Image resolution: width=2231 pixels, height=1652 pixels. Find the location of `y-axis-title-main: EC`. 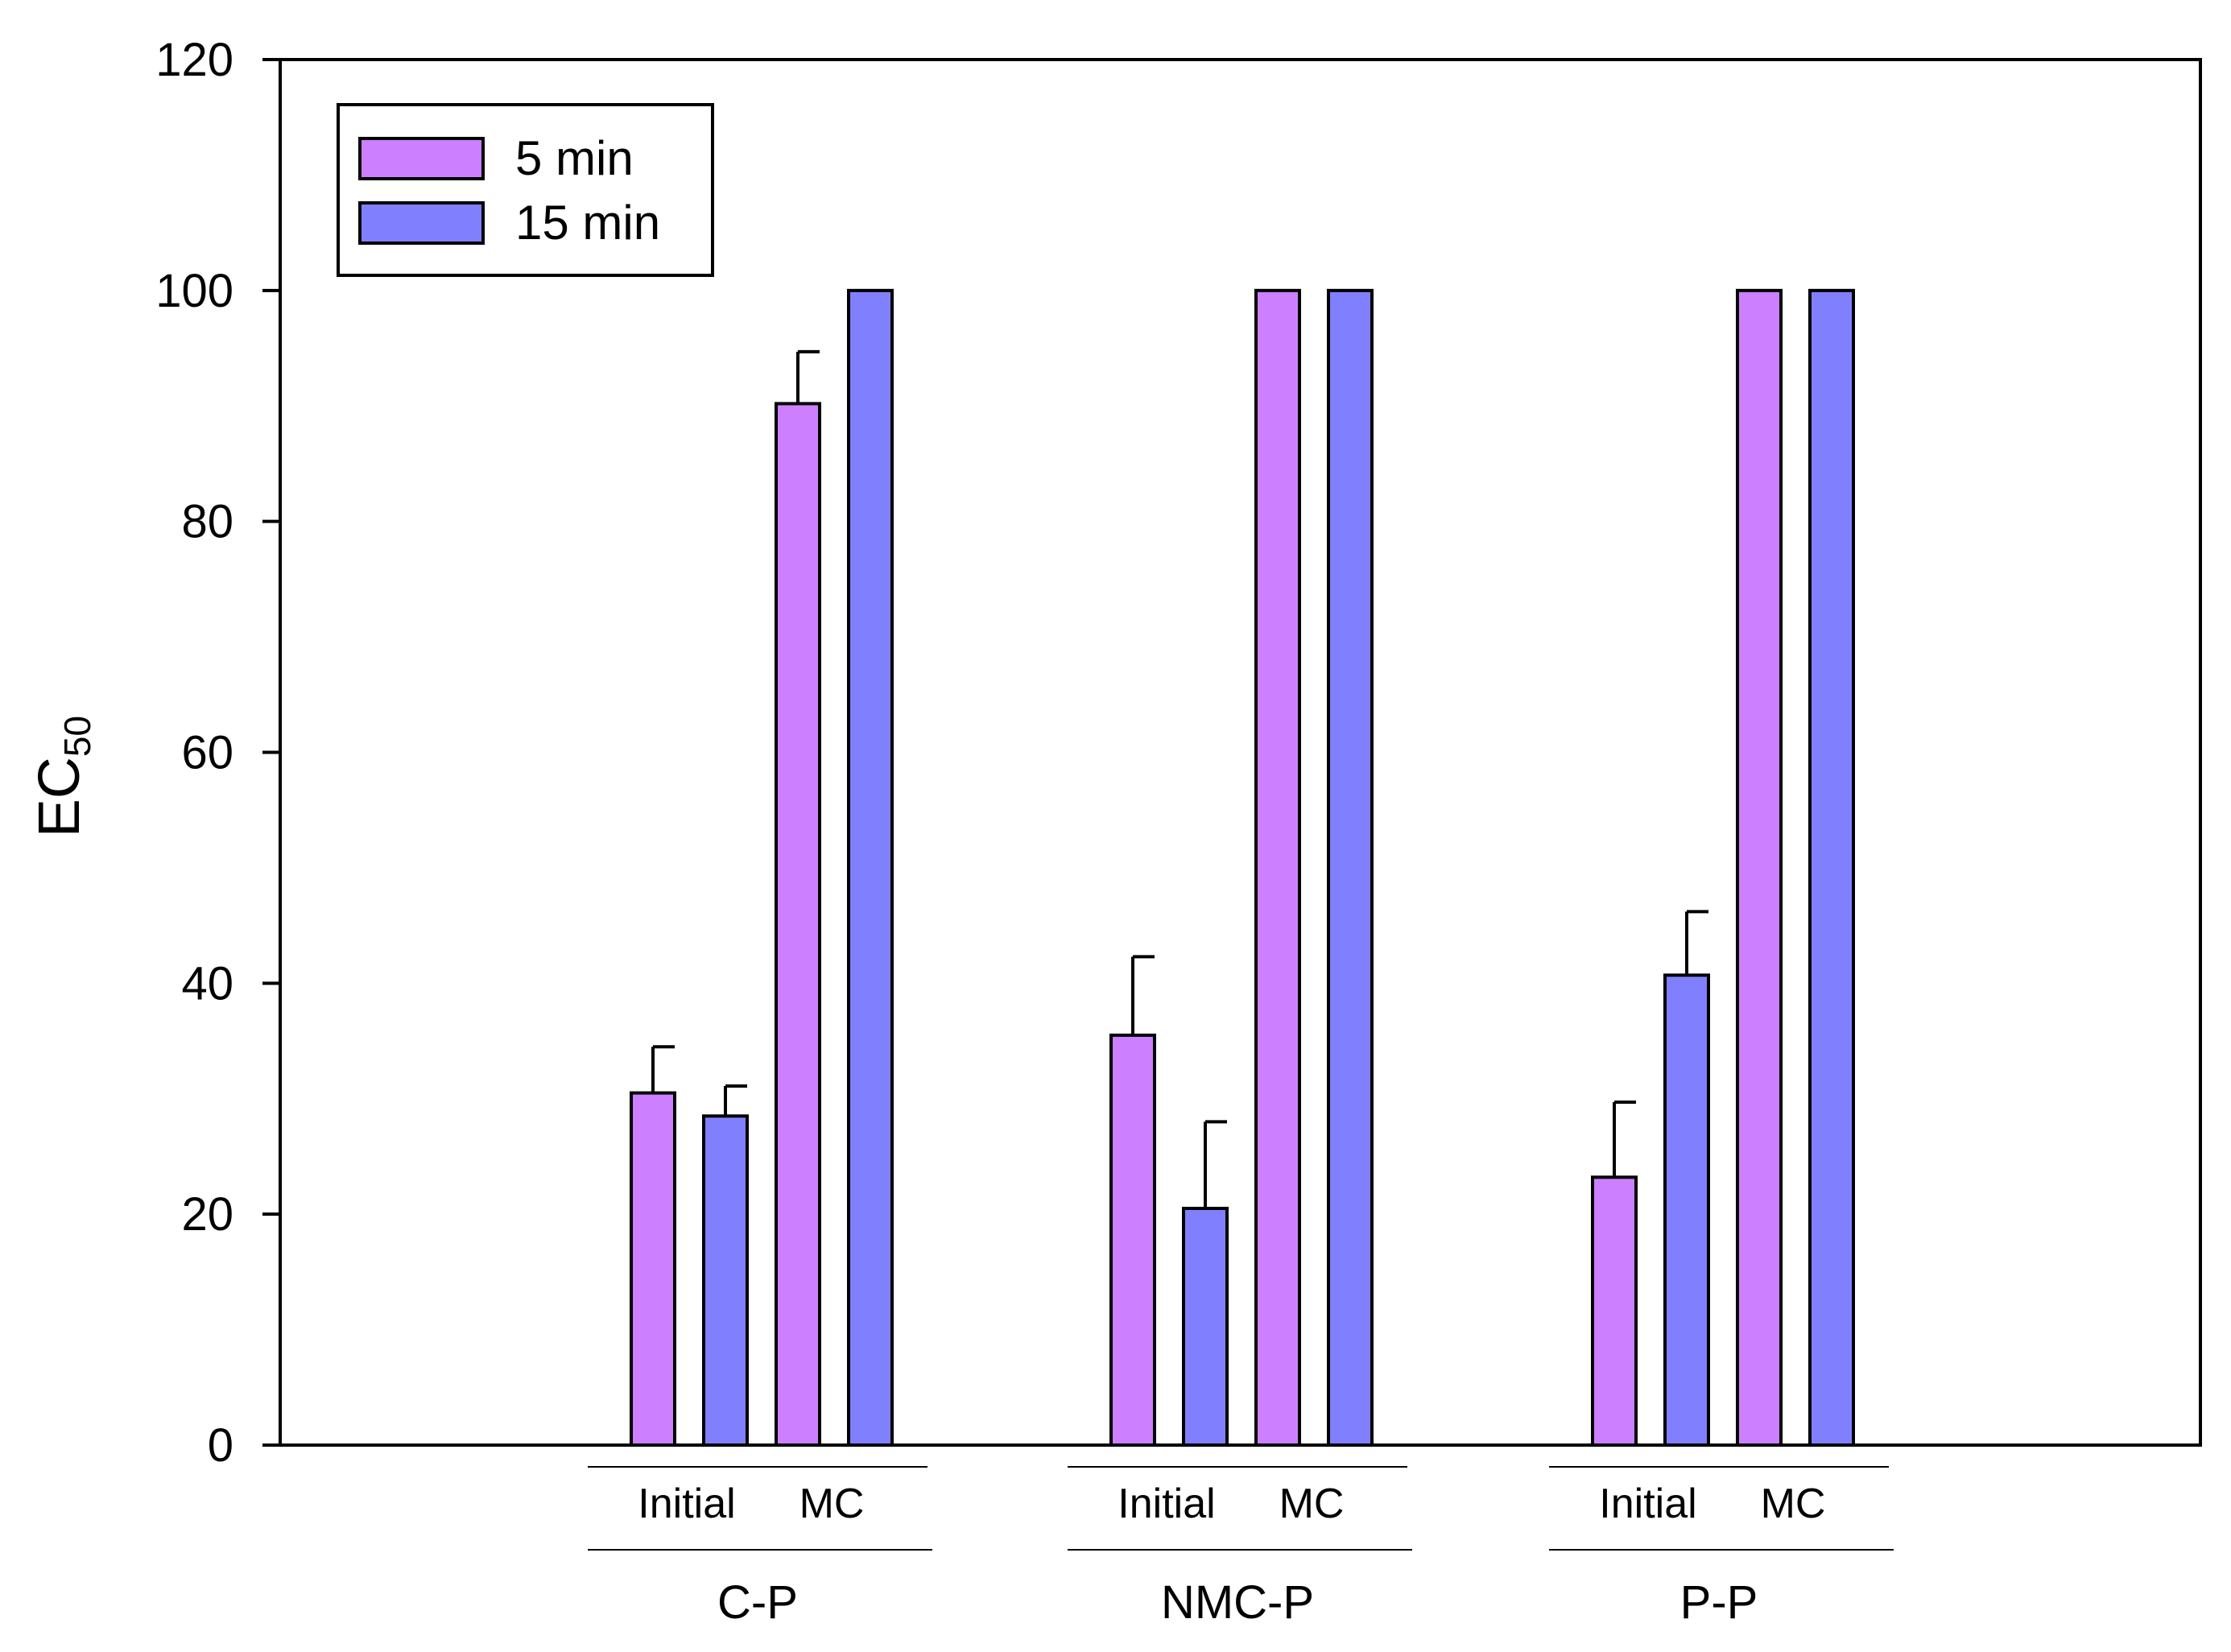

y-axis-title-main: EC is located at coordinates (59, 797).